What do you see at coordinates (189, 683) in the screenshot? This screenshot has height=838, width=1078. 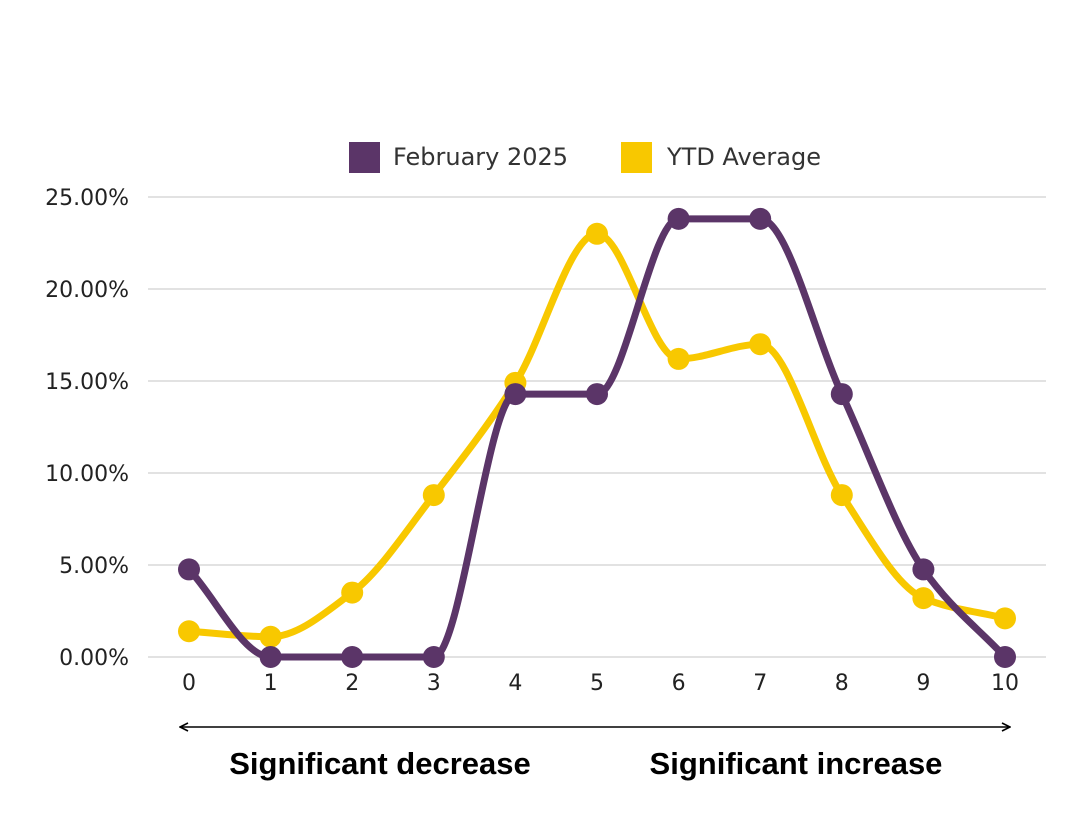 I see `x-tick-label-0: 0` at bounding box center [189, 683].